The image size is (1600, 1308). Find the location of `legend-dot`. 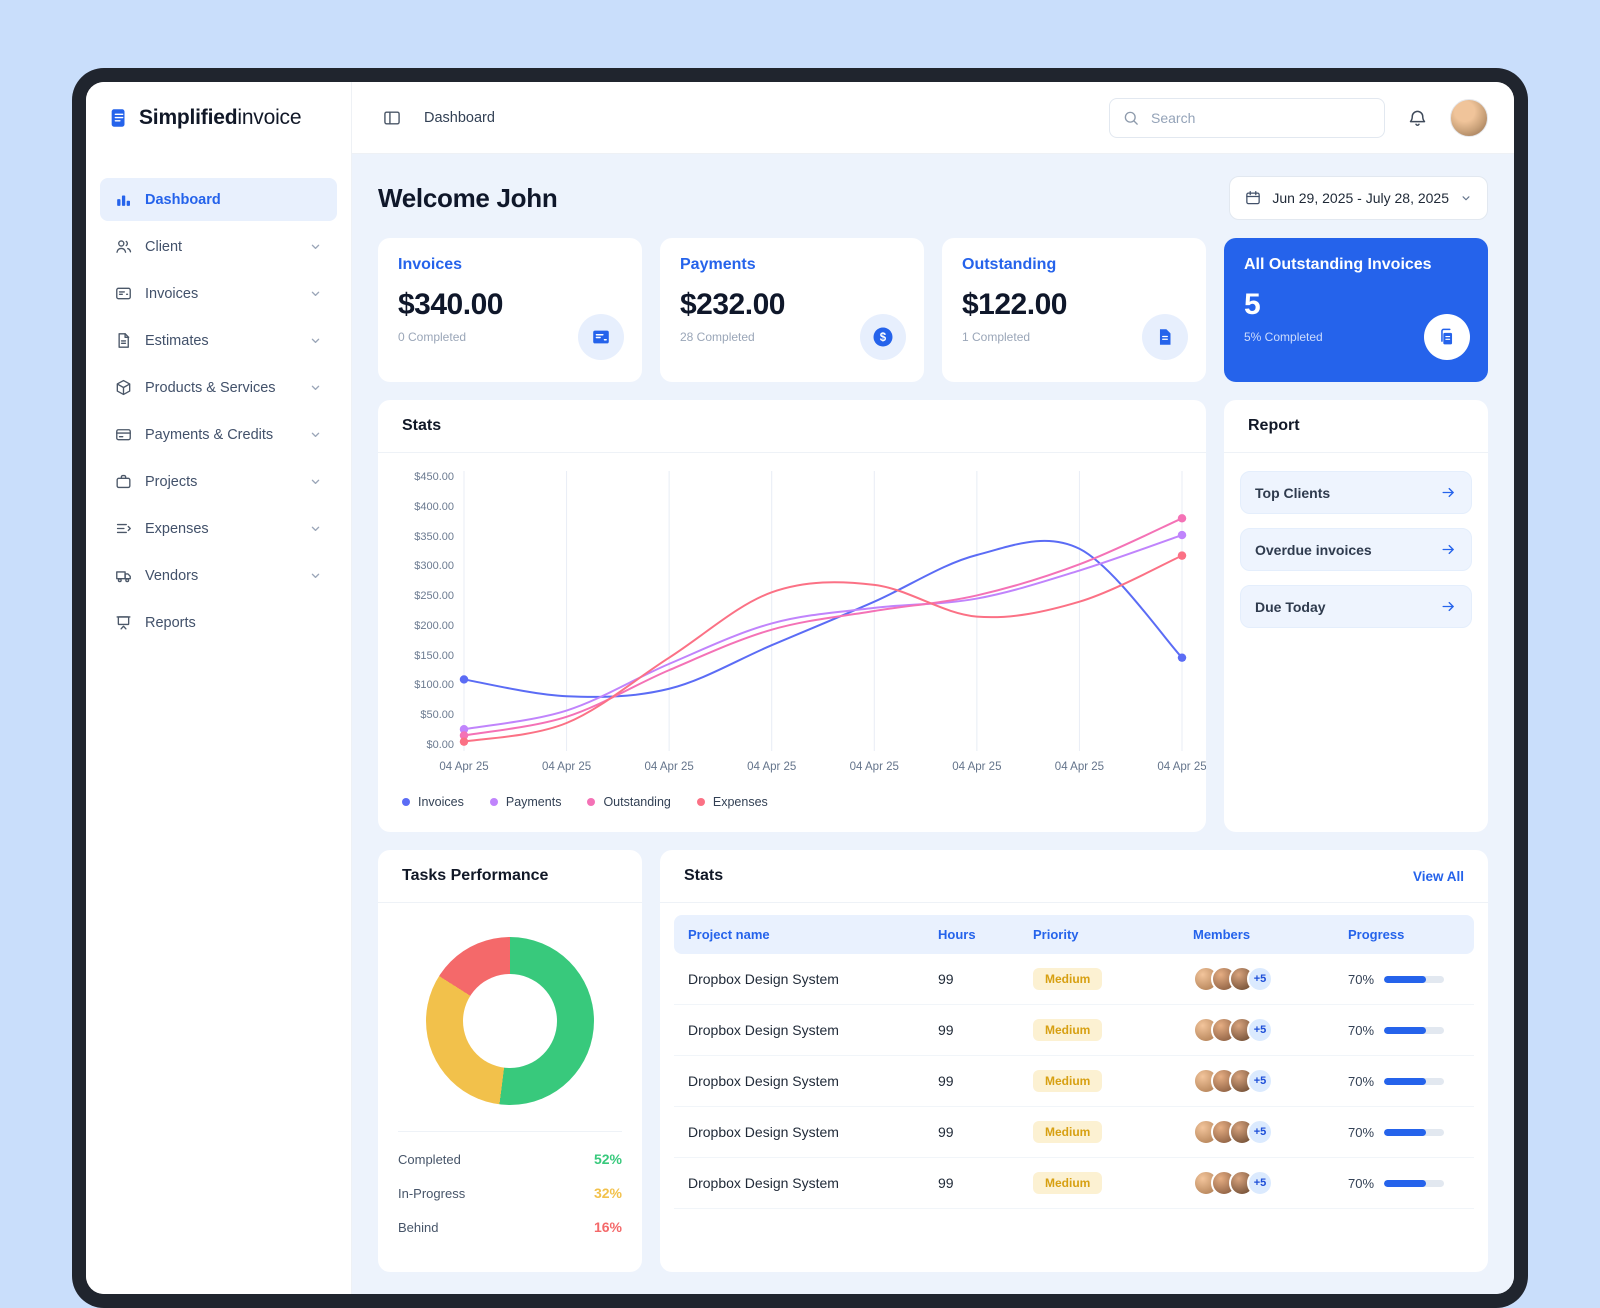

legend-dot is located at coordinates (591, 802).